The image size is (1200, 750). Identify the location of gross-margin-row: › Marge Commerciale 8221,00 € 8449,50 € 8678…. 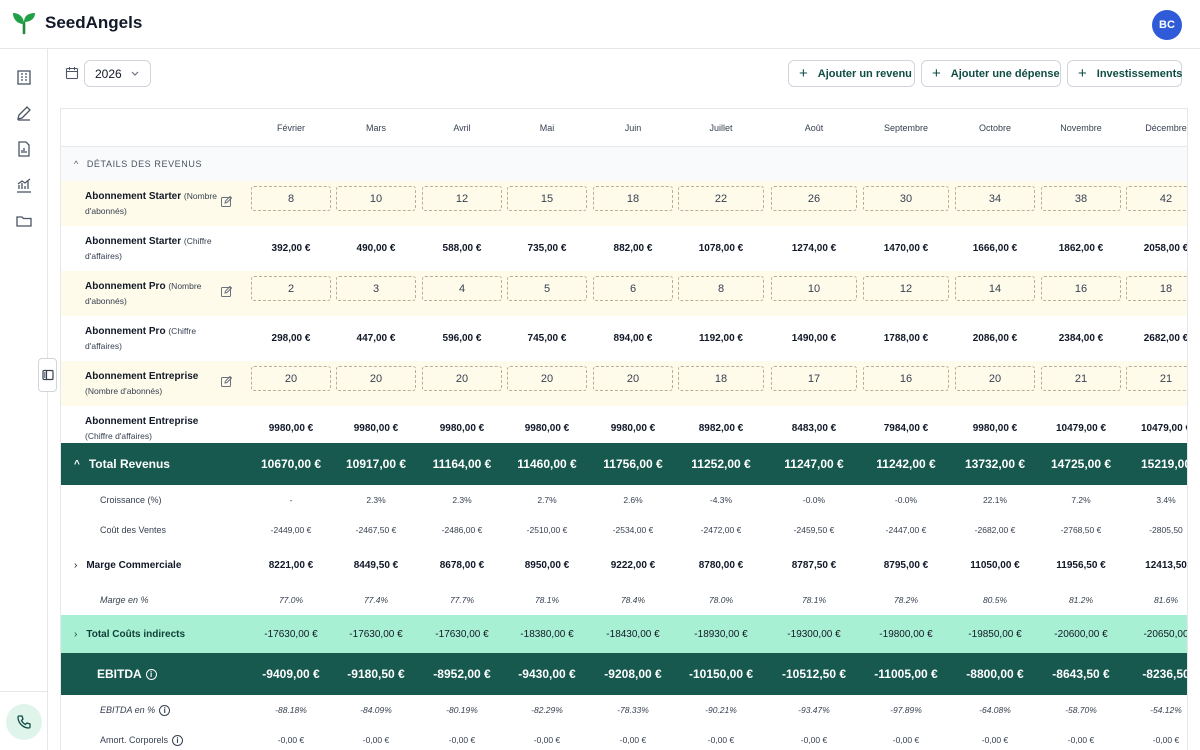
(624, 565).